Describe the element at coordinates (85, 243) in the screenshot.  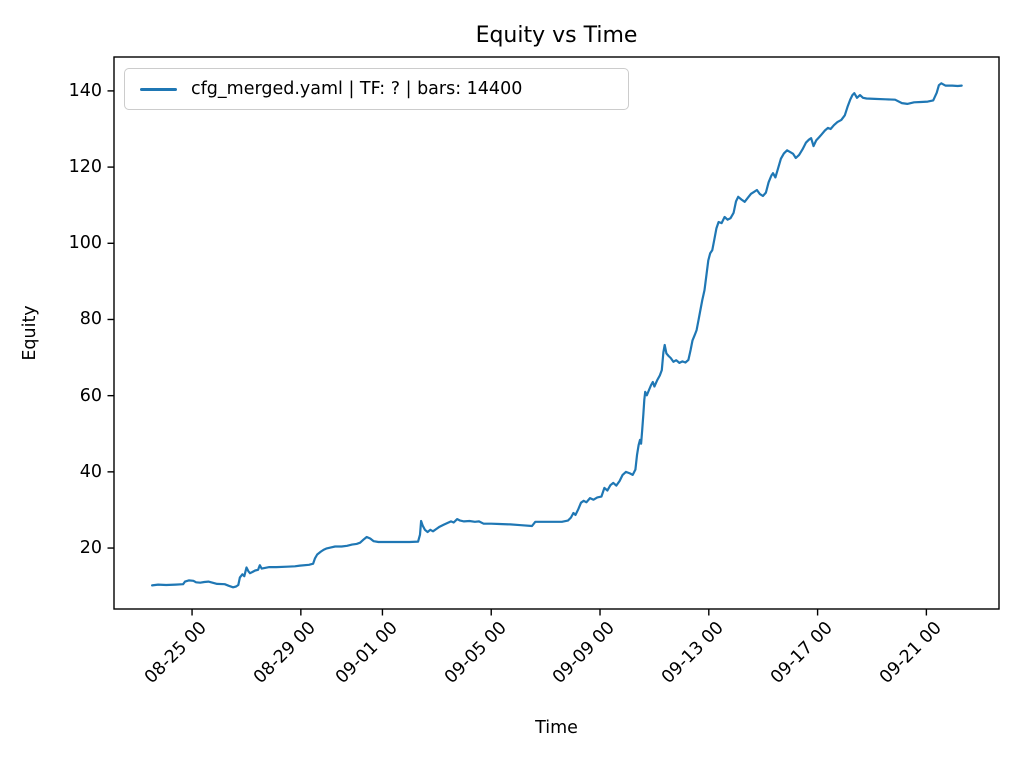
I see `y-tick-label: 100` at that location.